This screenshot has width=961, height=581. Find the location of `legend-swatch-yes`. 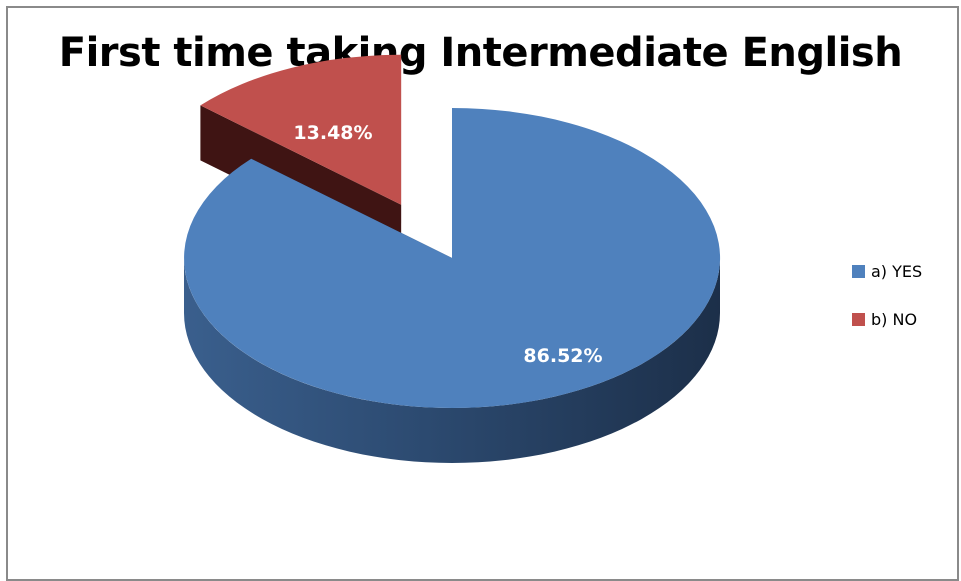

legend-swatch-yes is located at coordinates (858, 271).